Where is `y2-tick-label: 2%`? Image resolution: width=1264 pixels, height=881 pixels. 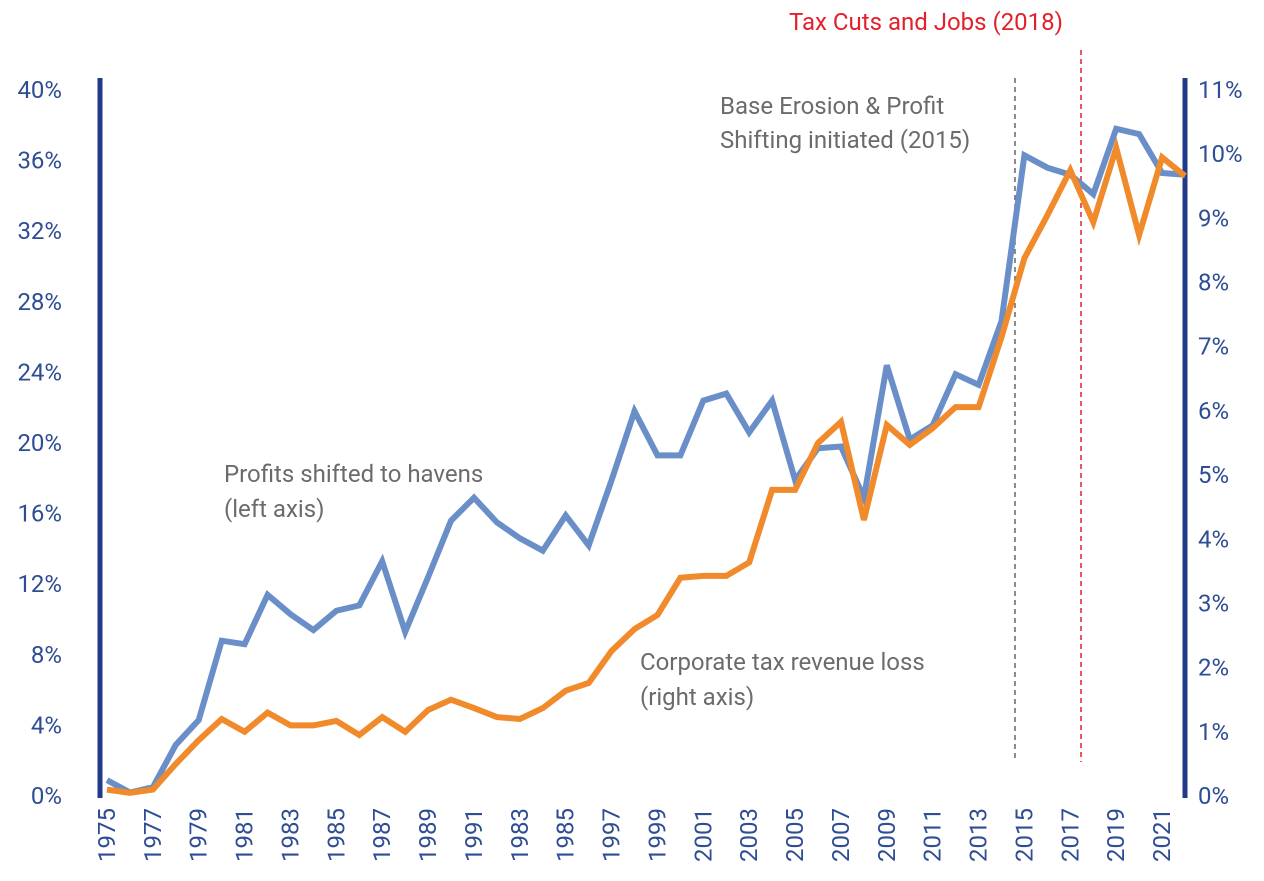
y2-tick-label: 2% is located at coordinates (1213, 668).